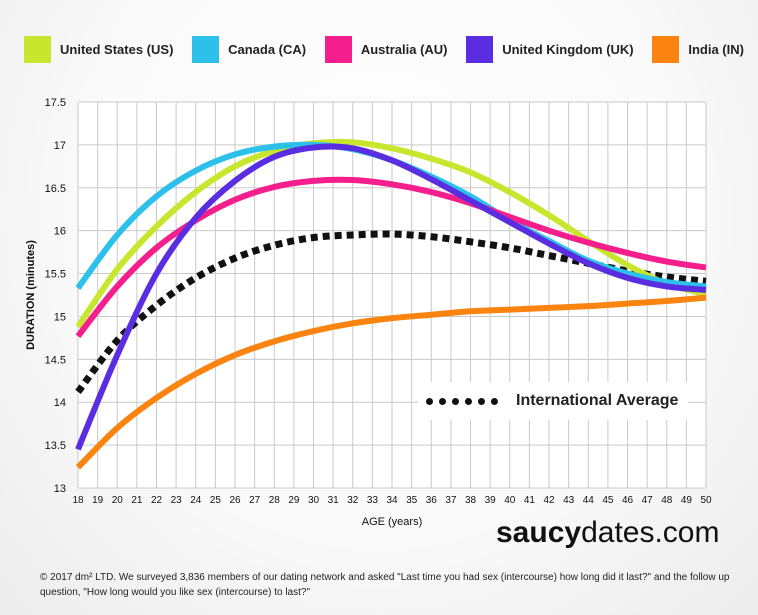  Describe the element at coordinates (597, 400) in the screenshot. I see `average-legend-label: International Average` at that location.